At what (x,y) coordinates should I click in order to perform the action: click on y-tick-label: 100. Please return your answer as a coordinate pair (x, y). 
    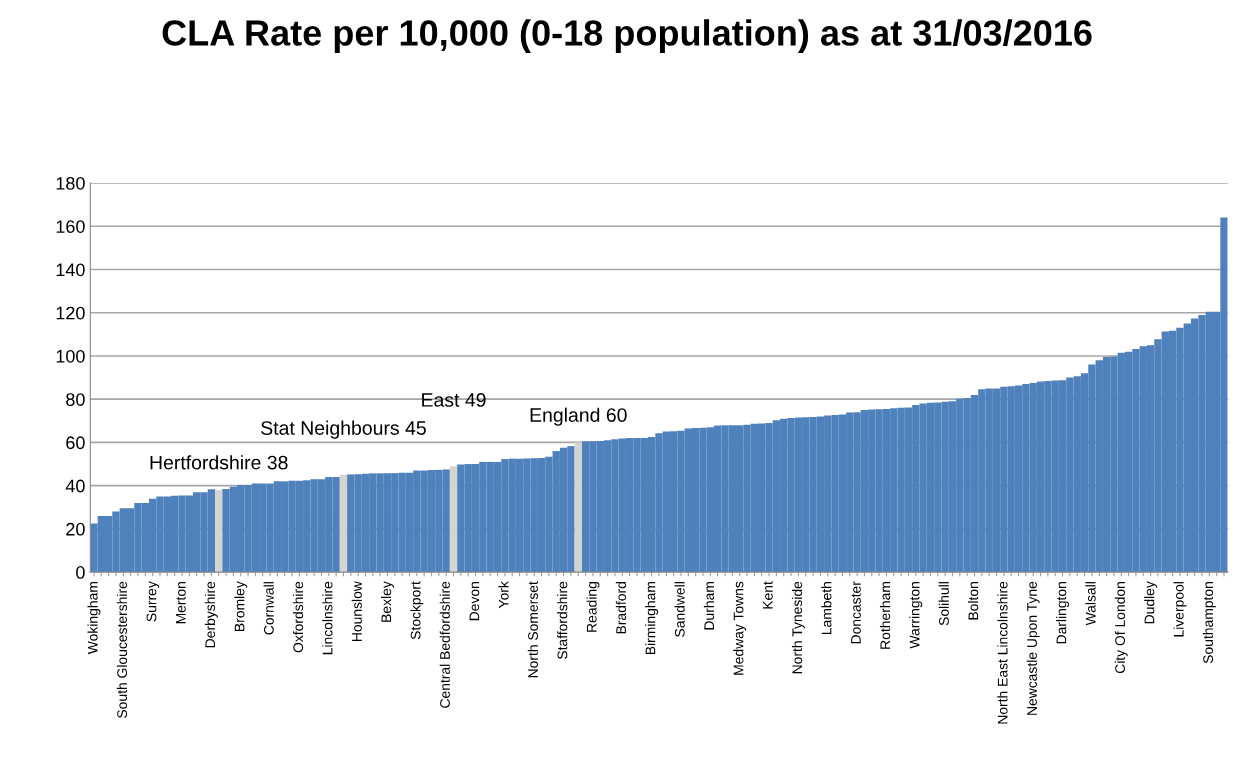
    Looking at the image, I should click on (70, 356).